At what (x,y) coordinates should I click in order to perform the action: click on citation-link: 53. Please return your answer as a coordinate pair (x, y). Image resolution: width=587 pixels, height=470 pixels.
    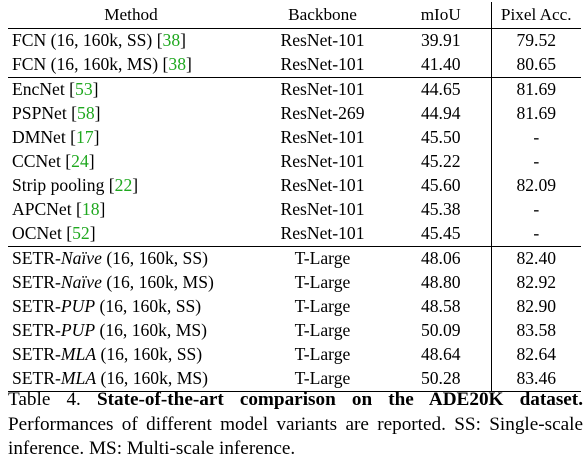
    Looking at the image, I should click on (84, 89).